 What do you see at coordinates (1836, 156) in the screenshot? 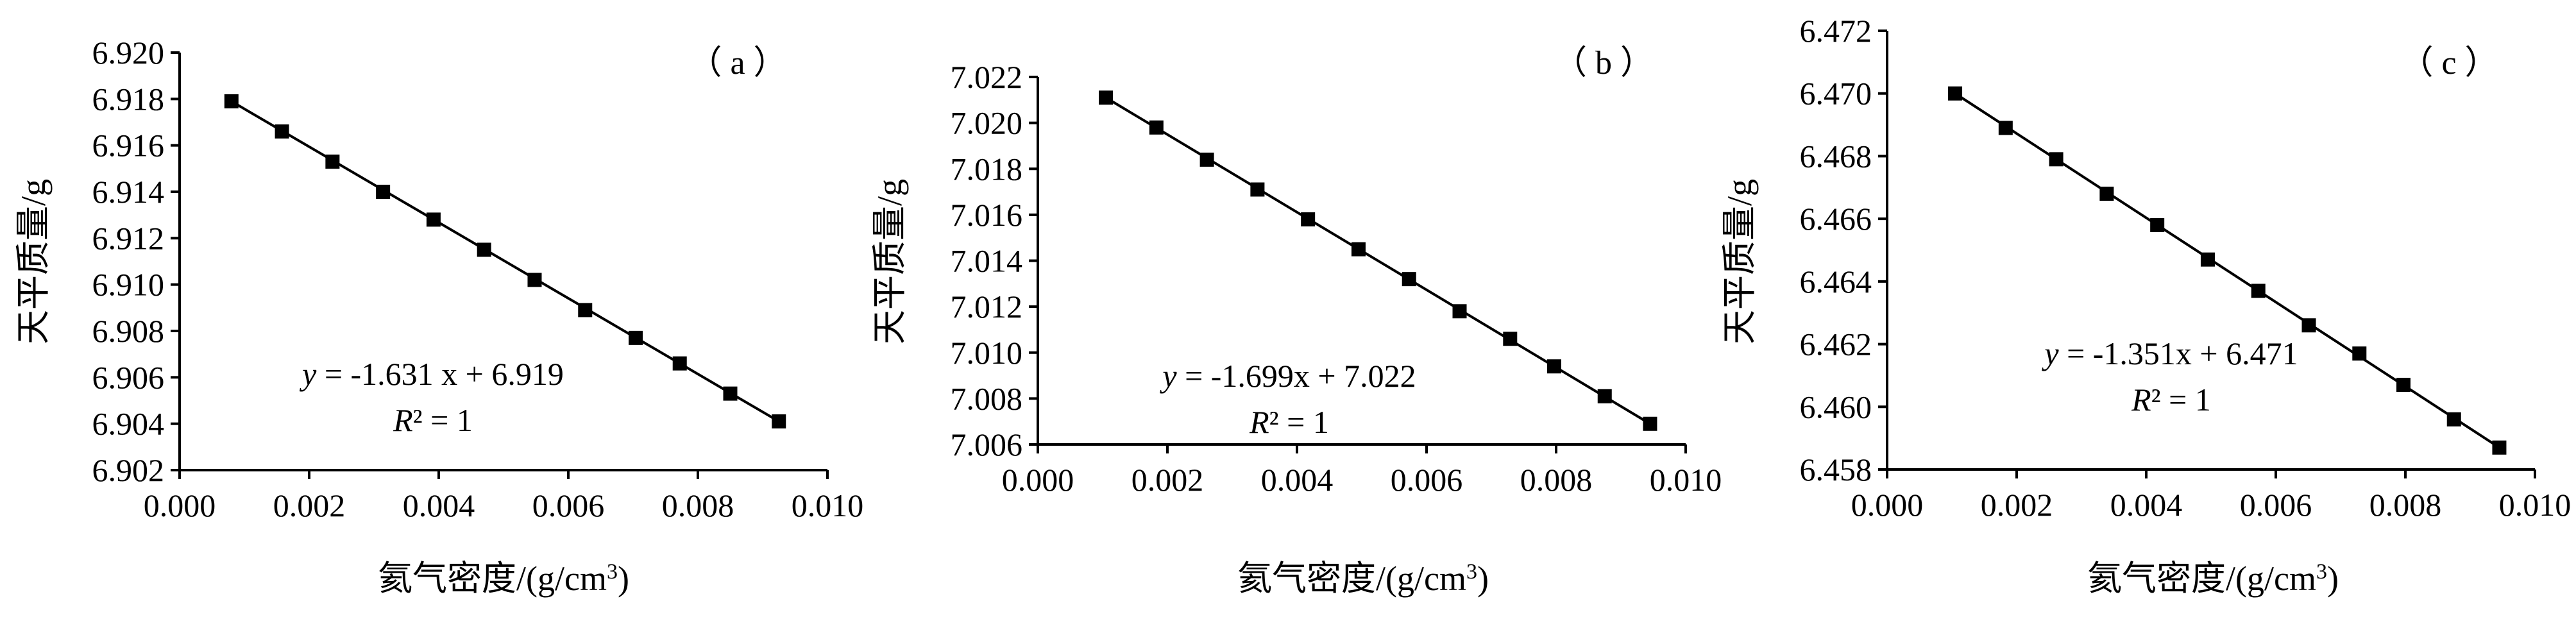
I see `y-tick-label: 6.468` at bounding box center [1836, 156].